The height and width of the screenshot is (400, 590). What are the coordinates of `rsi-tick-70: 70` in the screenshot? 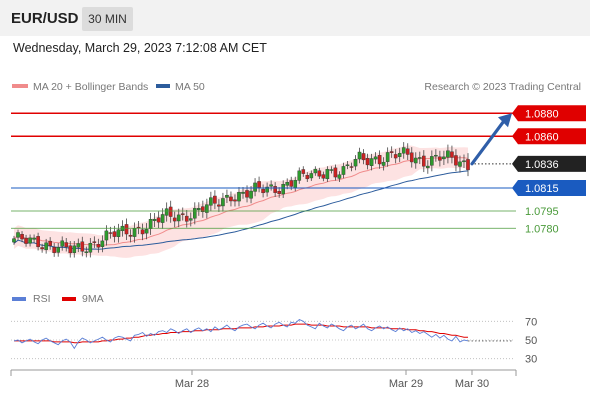 It's located at (531, 322).